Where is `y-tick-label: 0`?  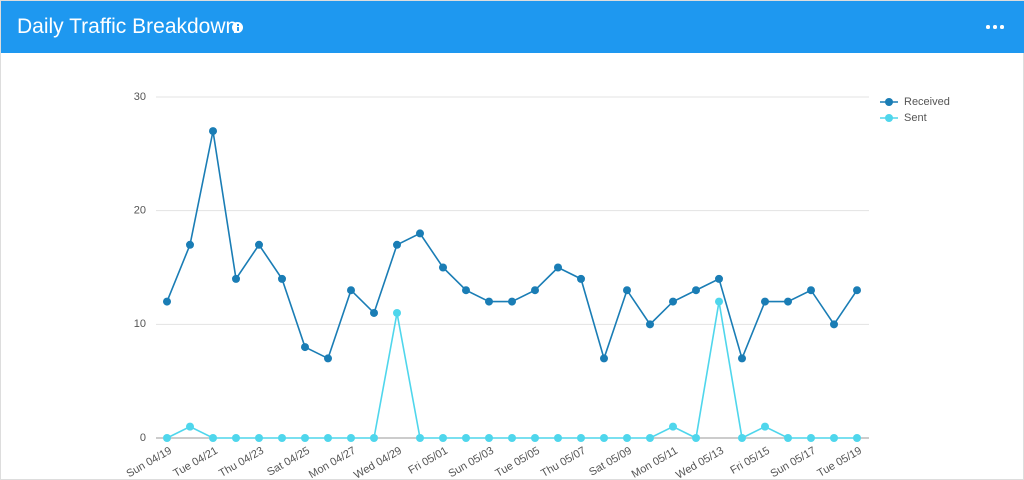
y-tick-label: 0 is located at coordinates (143, 438).